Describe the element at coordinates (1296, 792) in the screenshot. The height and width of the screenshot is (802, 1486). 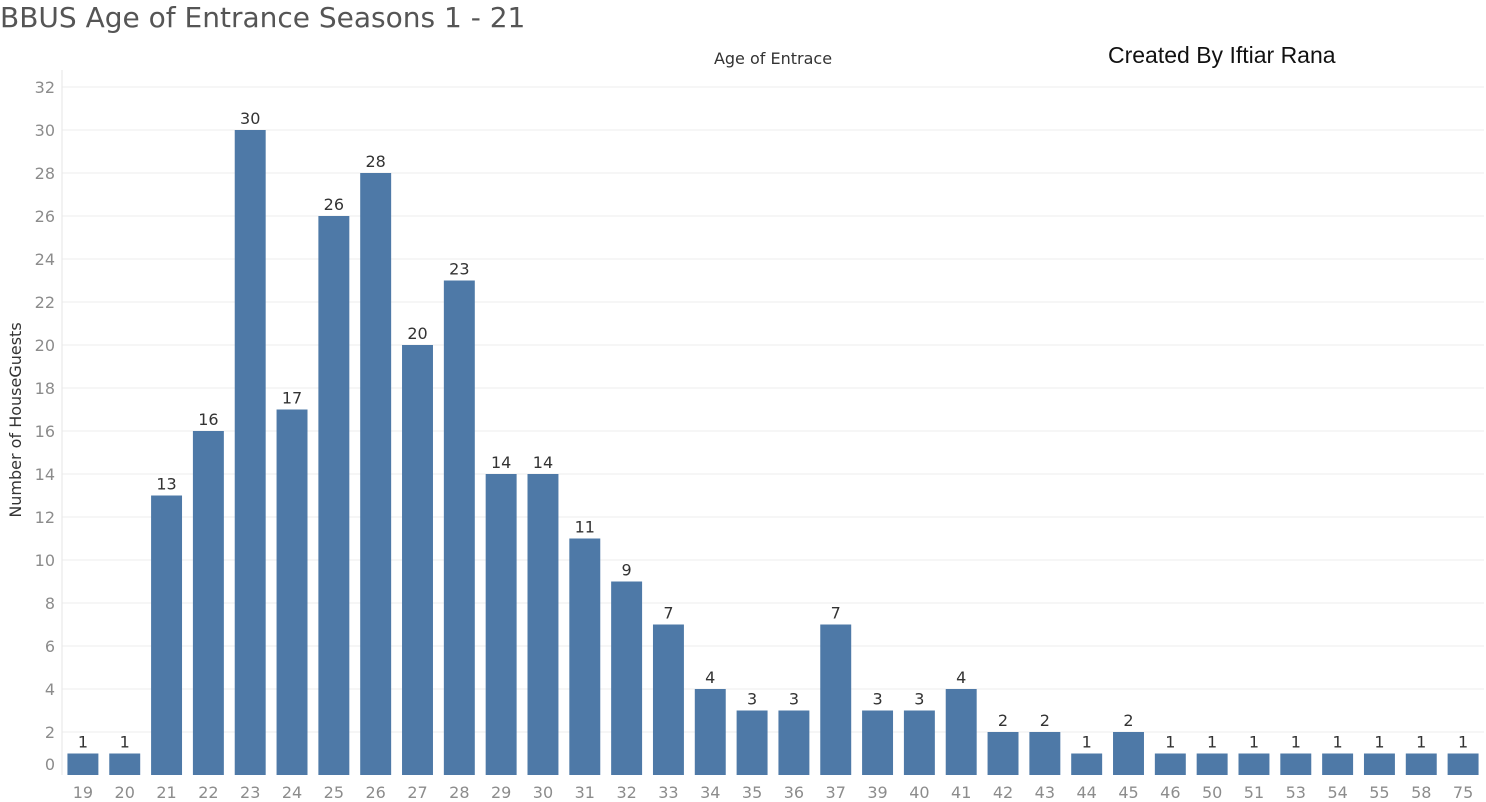
I see `x-tick-label: 53` at that location.